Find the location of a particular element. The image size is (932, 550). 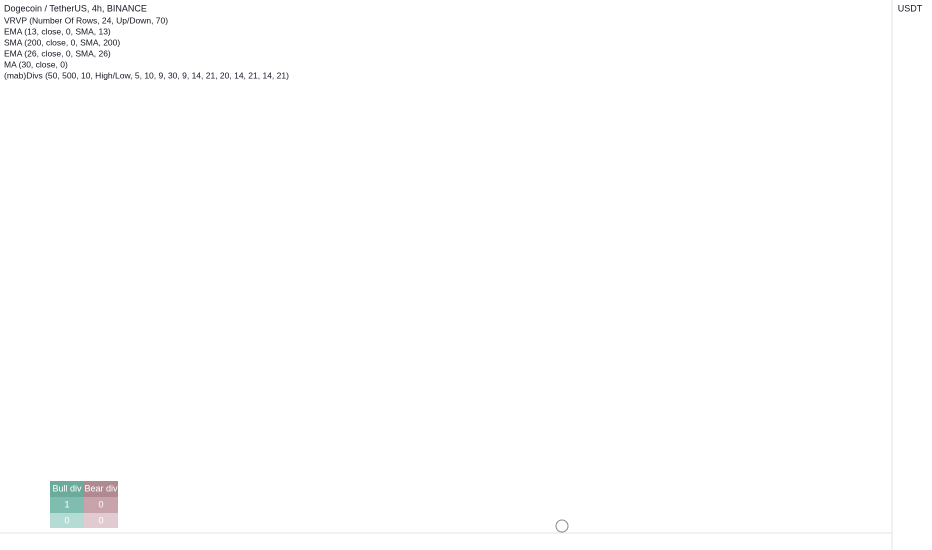

currency: USDT is located at coordinates (910, 8).